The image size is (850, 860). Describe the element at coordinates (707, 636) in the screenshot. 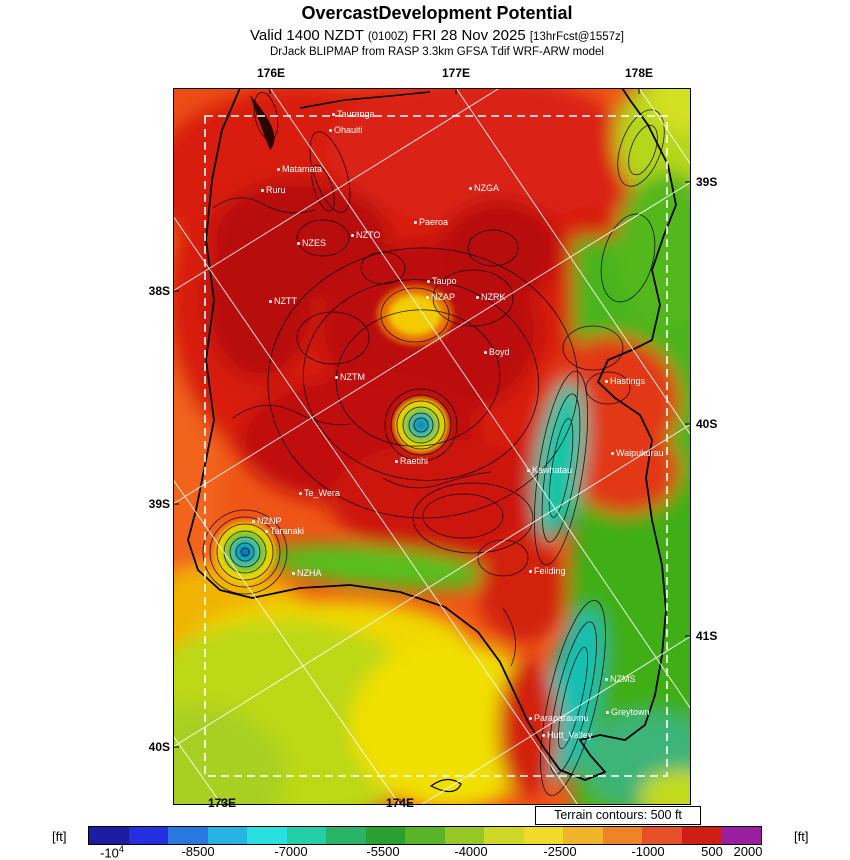

I see `tick-label-41S: 41S` at that location.